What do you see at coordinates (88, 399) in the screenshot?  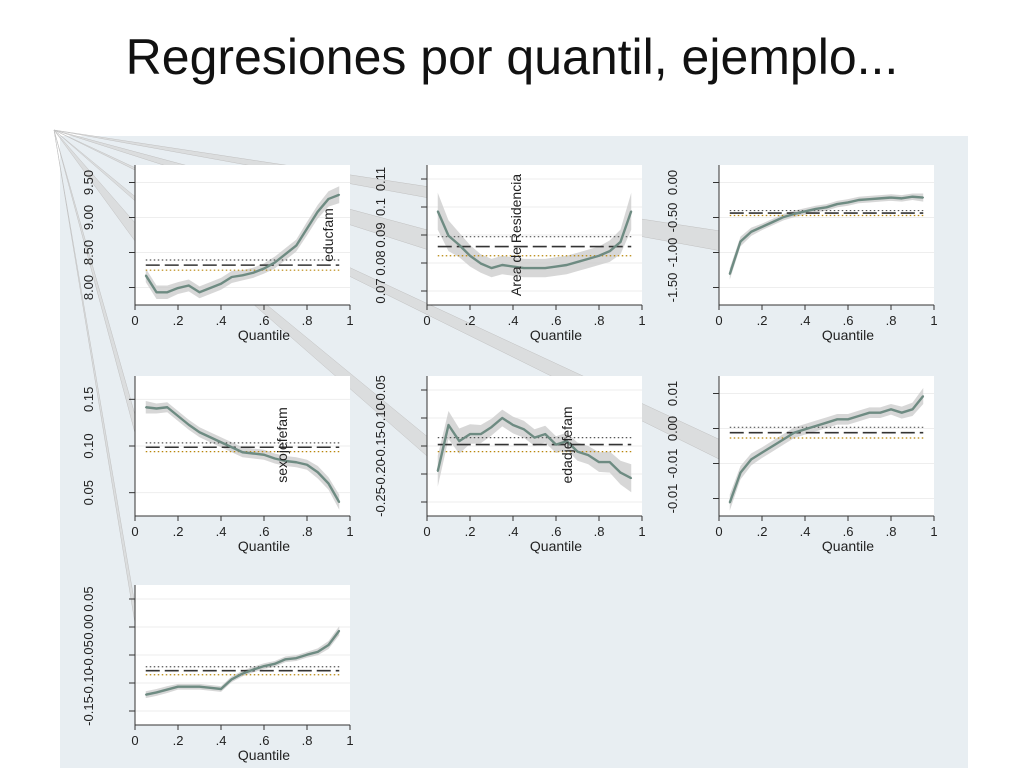 I see `y-tick-label: 0.15` at bounding box center [88, 399].